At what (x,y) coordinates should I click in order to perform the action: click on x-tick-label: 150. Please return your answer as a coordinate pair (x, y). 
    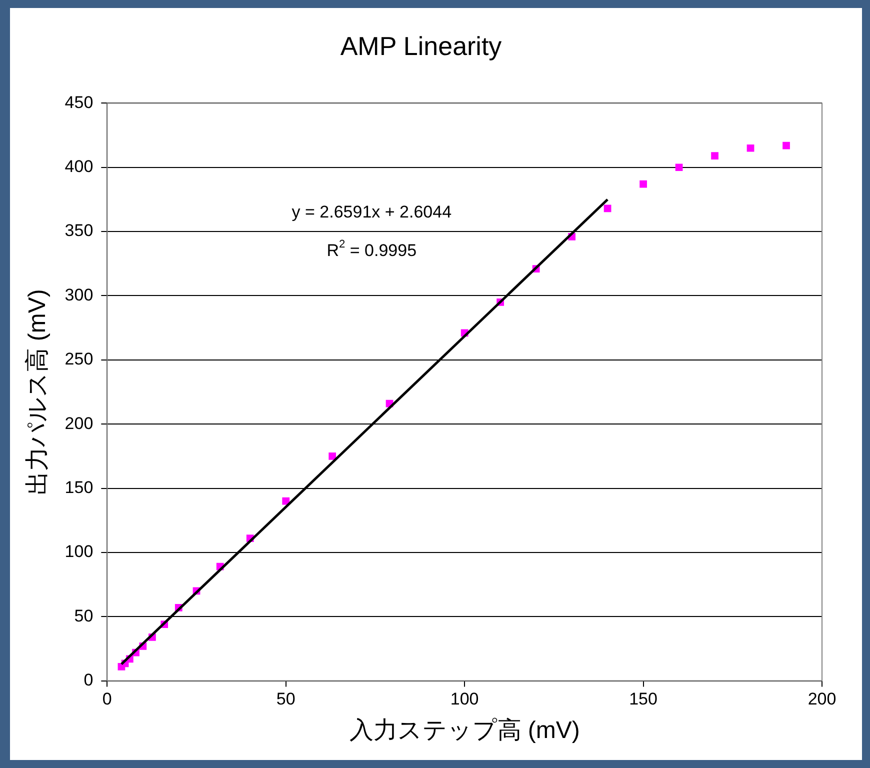
    Looking at the image, I should click on (643, 699).